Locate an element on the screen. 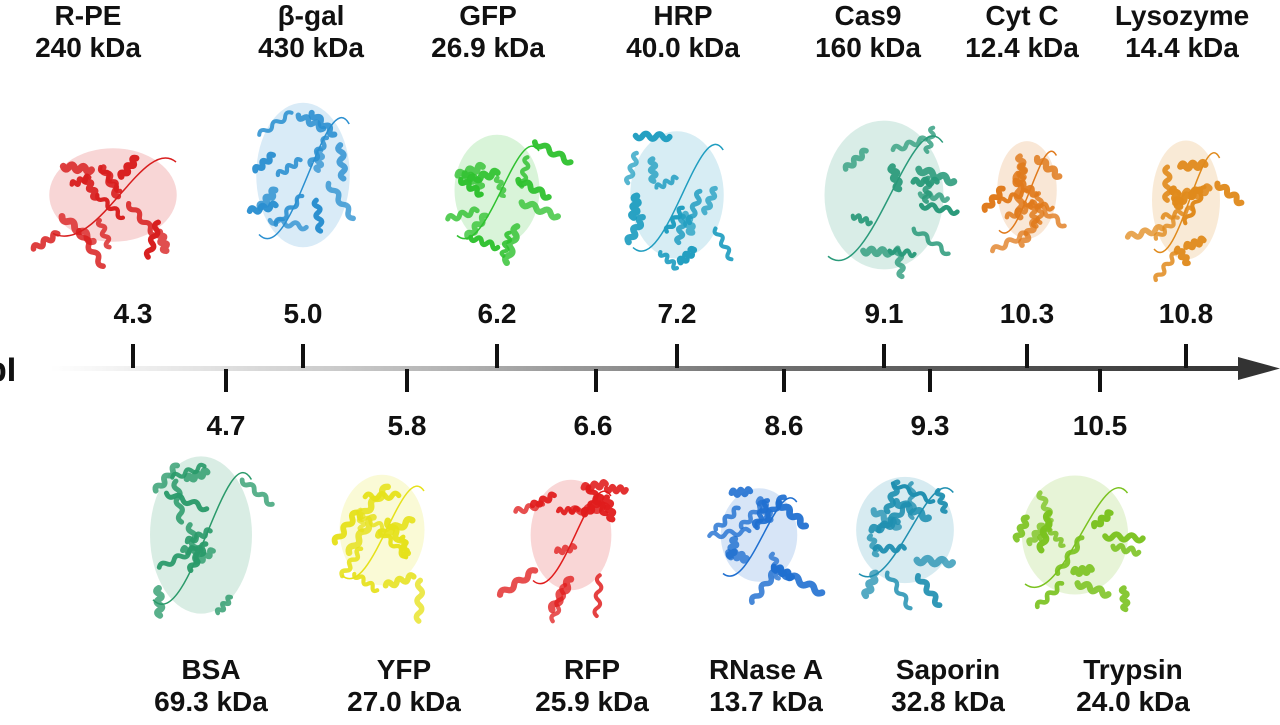 The image size is (1280, 725). protein-label-trypsin: Trypsin 24.0 kDa is located at coordinates (1133, 686).